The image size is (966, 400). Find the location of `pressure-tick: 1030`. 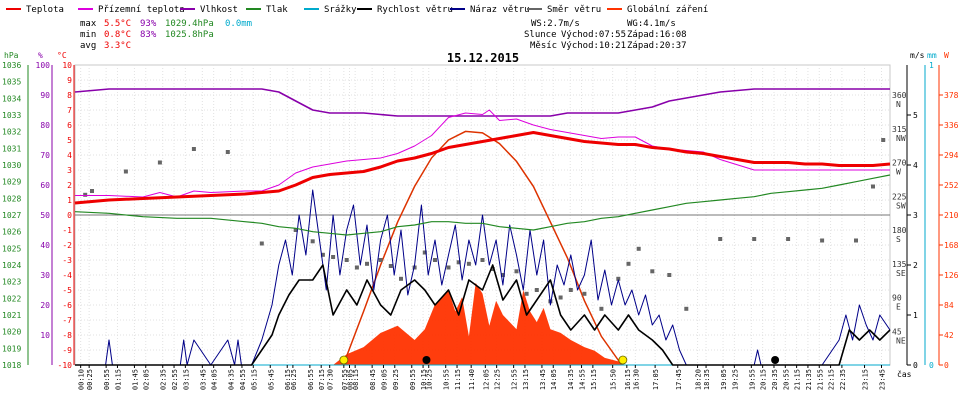

pressure-tick: 1030 is located at coordinates (11, 165).